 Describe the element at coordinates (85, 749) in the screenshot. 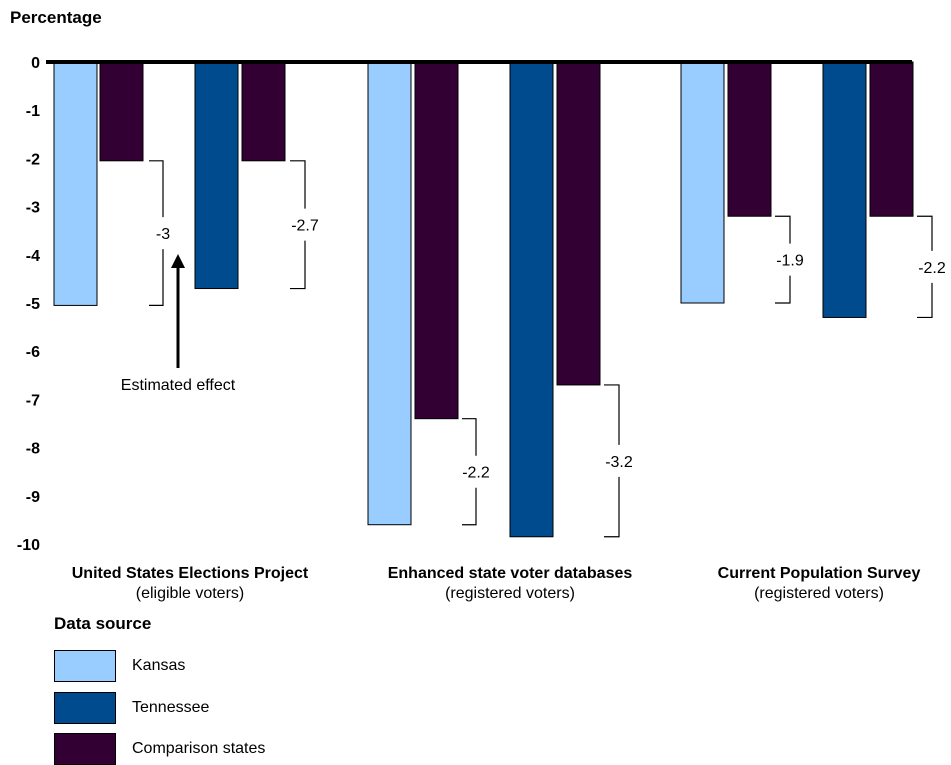

I see `legend-swatch-comparison-states` at that location.